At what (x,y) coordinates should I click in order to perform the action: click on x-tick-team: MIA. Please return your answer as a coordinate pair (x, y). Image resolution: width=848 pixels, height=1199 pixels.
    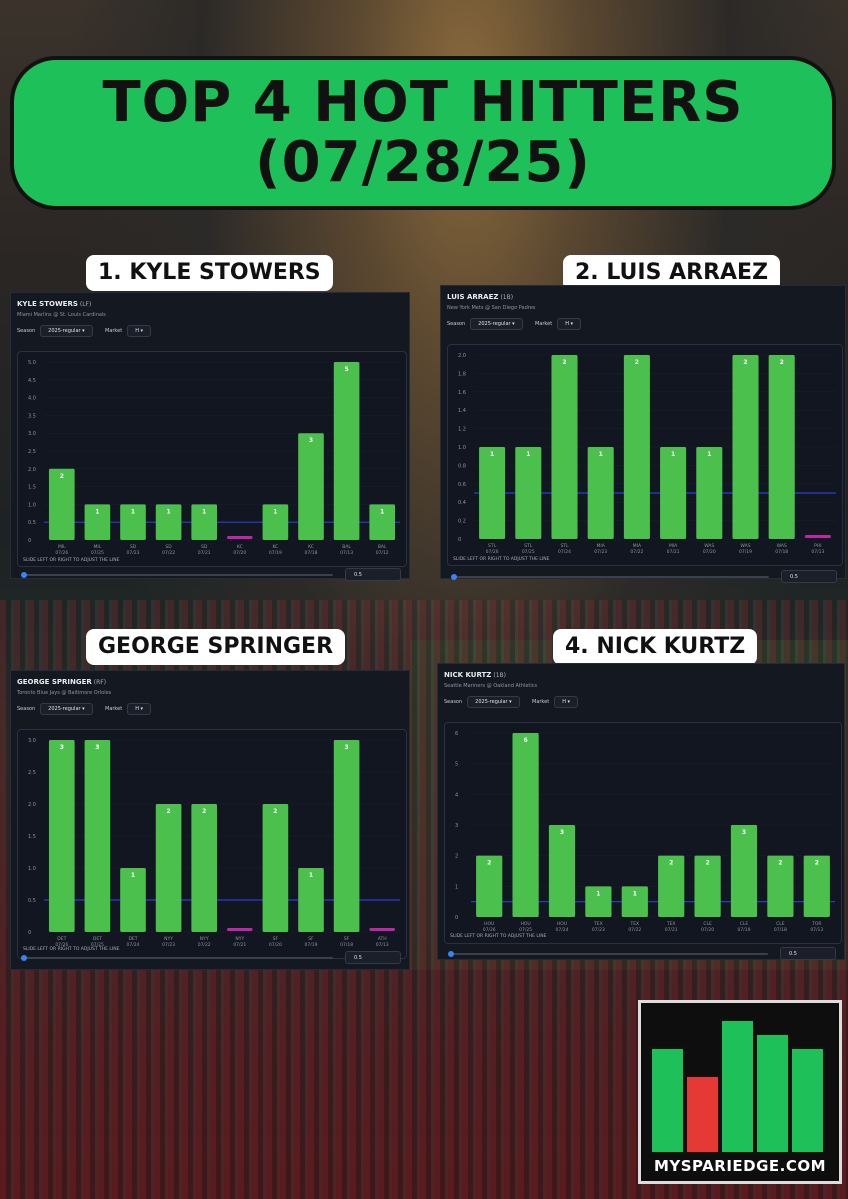
    Looking at the image, I should click on (601, 546).